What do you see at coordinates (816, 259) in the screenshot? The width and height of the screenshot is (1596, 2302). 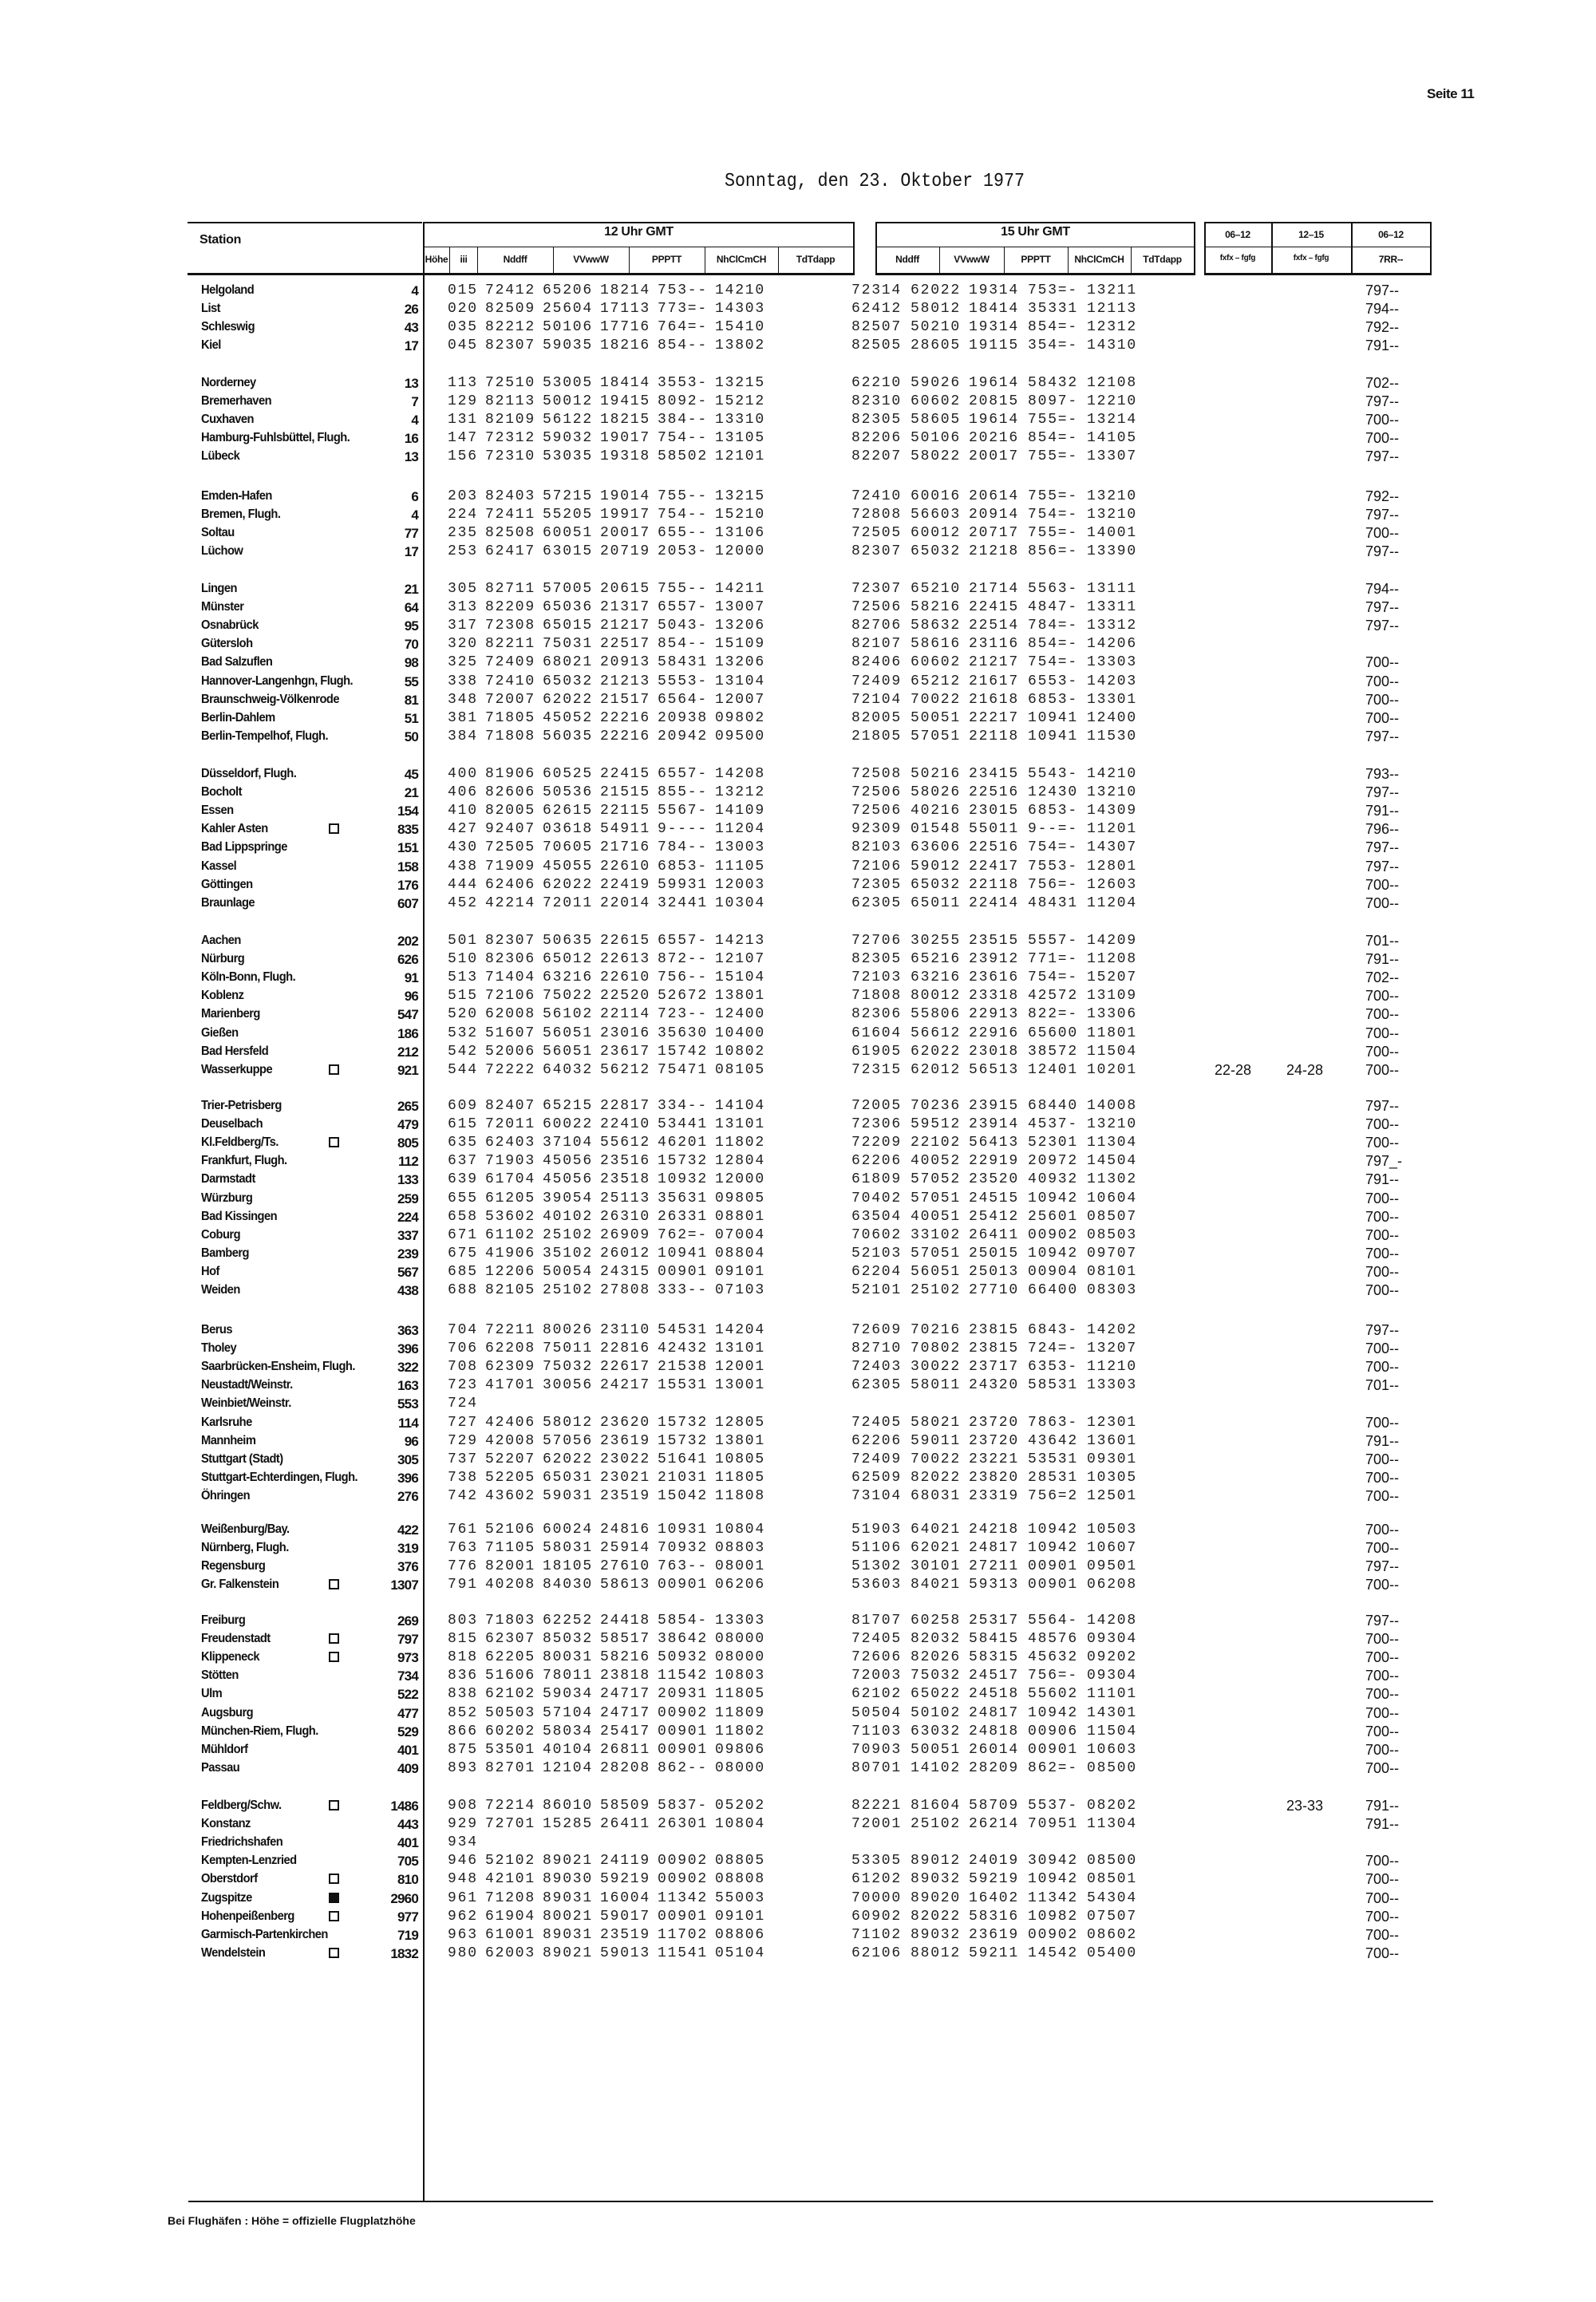 I see `header-12-col: TdTdapp` at bounding box center [816, 259].